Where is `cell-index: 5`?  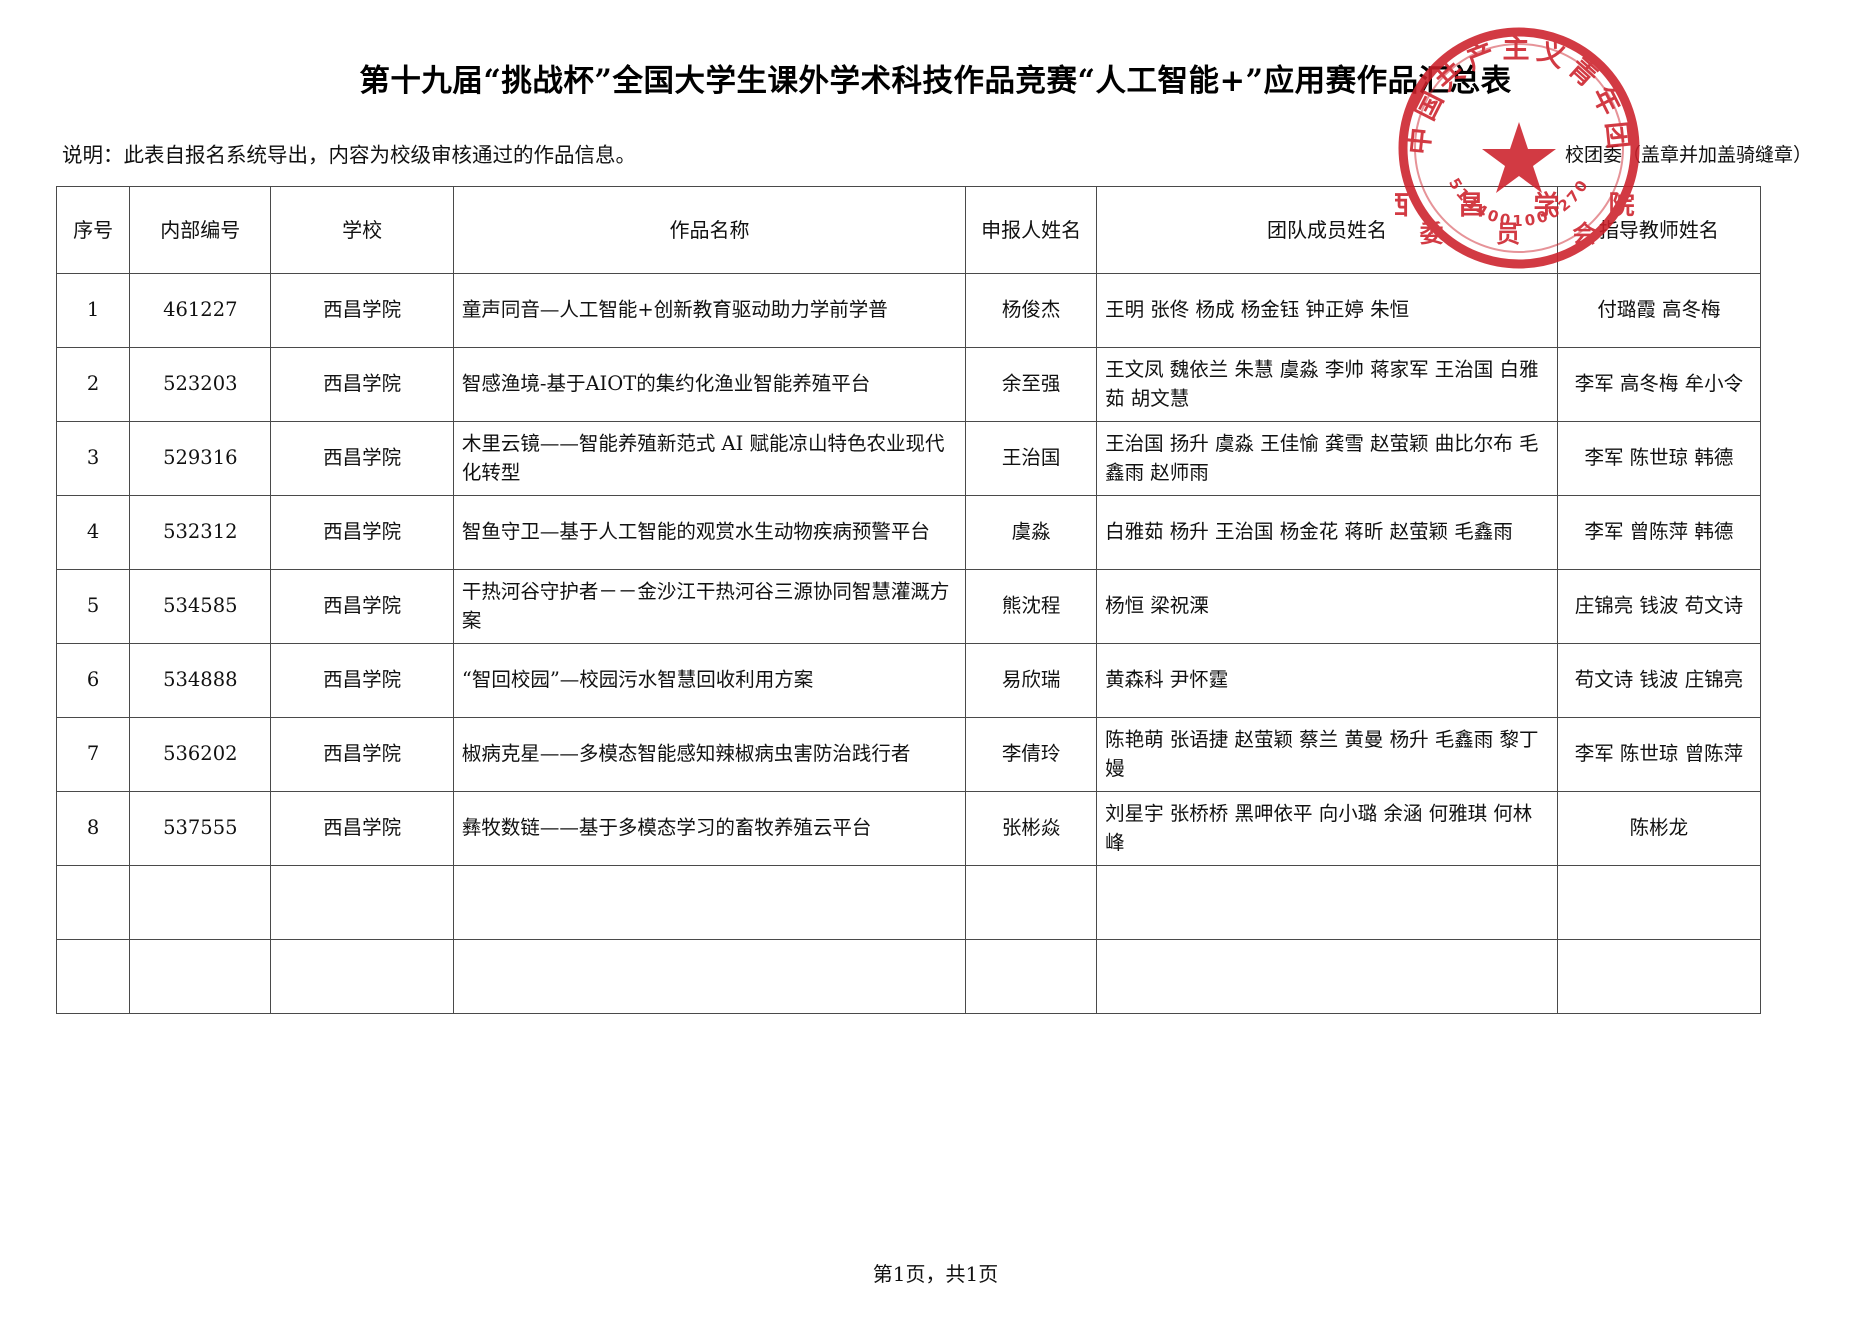
cell-index: 5 is located at coordinates (93, 606).